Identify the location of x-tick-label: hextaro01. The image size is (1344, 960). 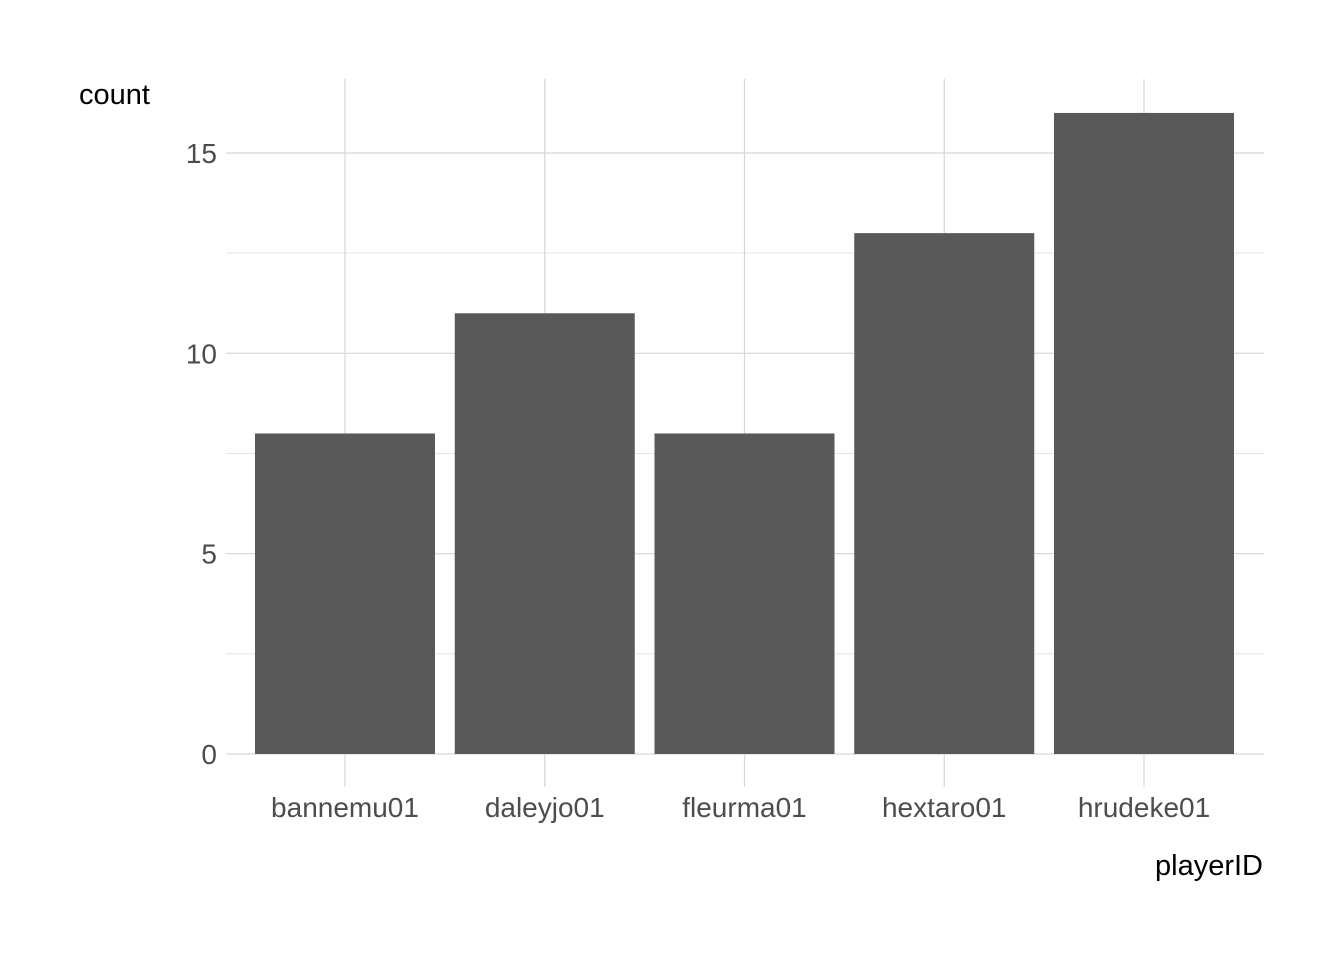
(944, 807).